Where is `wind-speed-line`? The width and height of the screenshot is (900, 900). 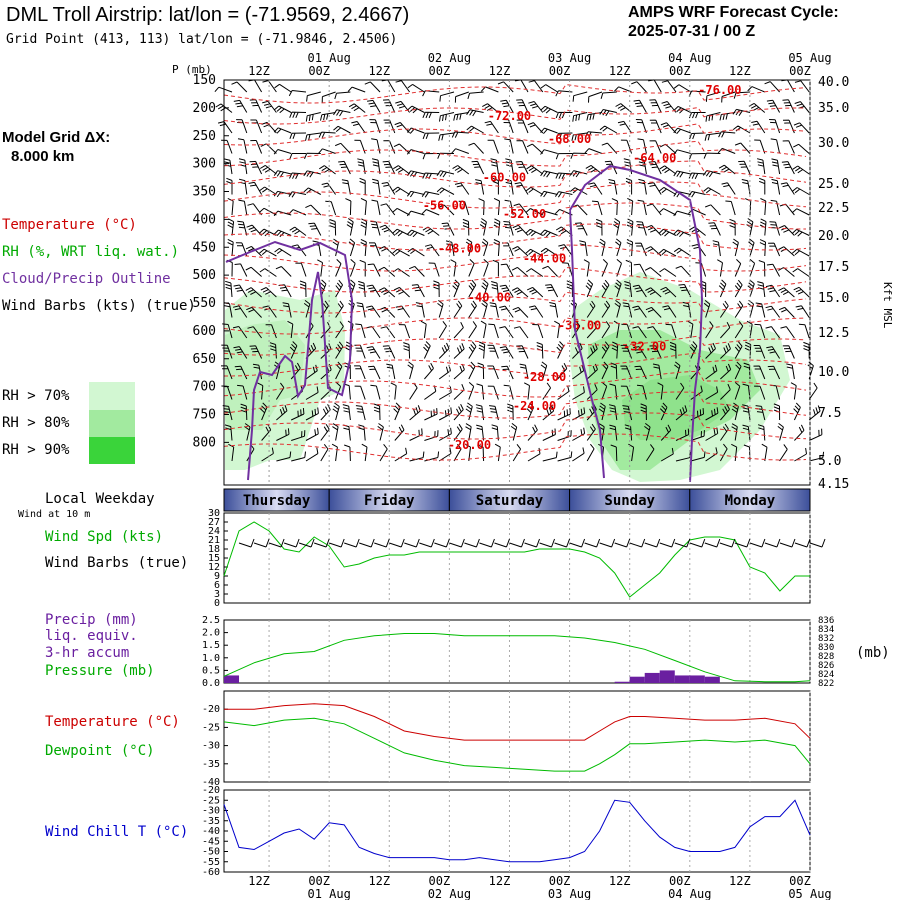 wind-speed-line is located at coordinates (516, 559).